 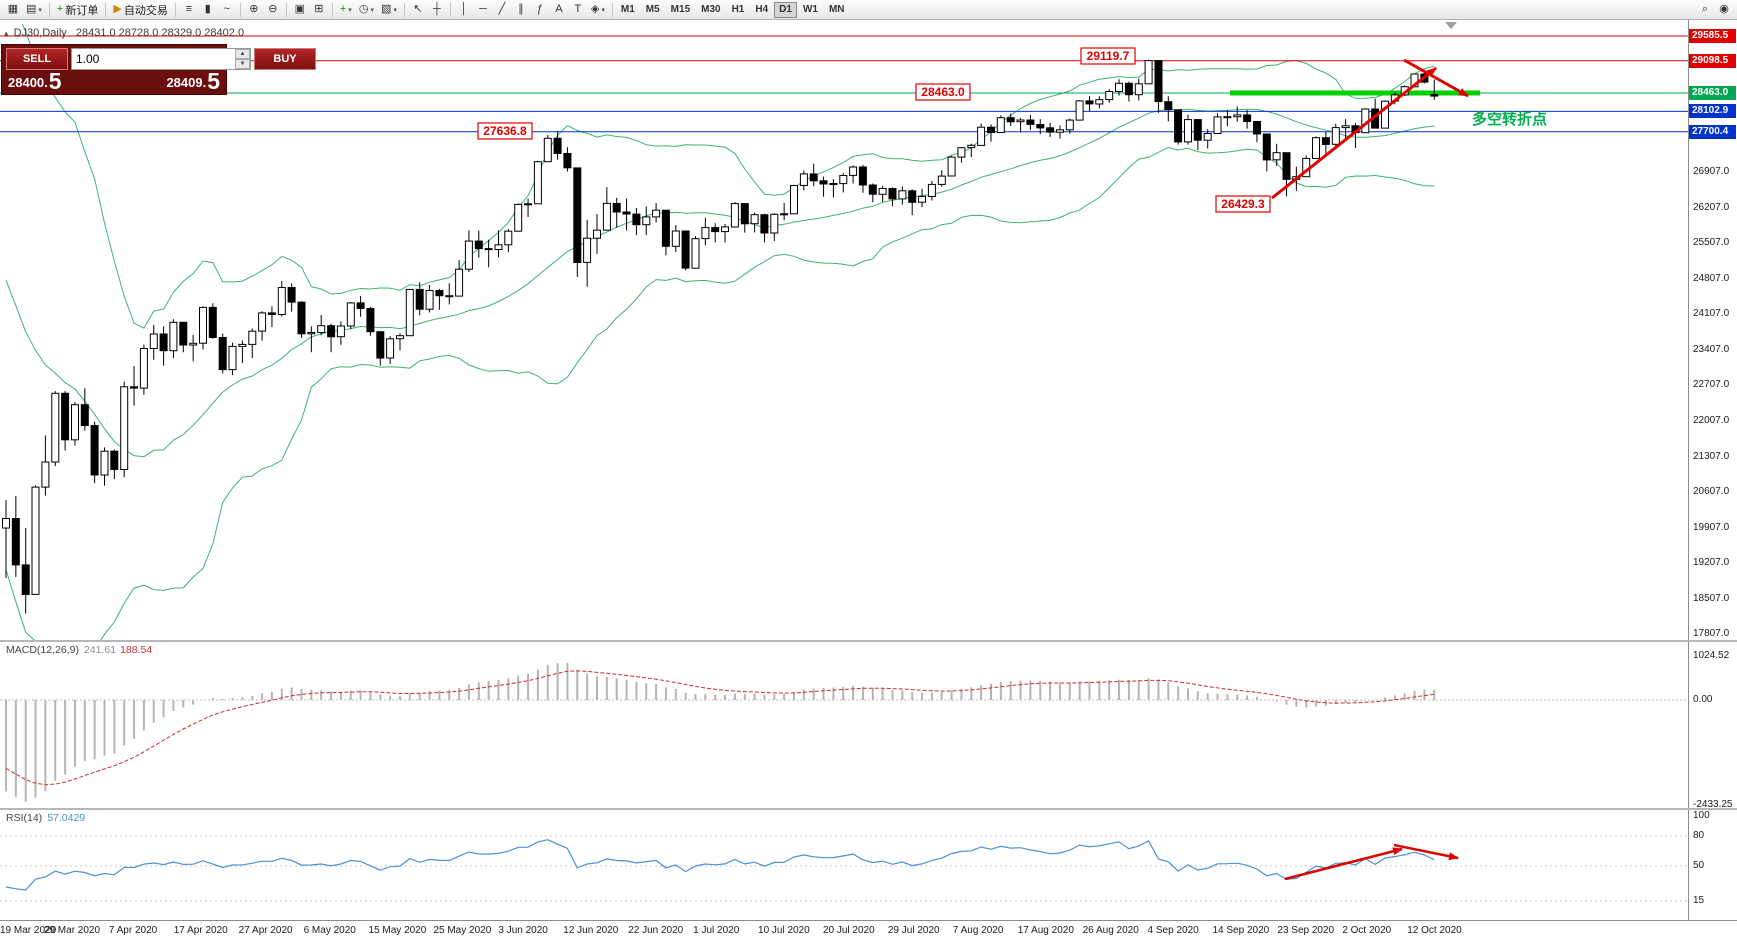 I want to click on pane-splitter-rsi, so click(x=868, y=809).